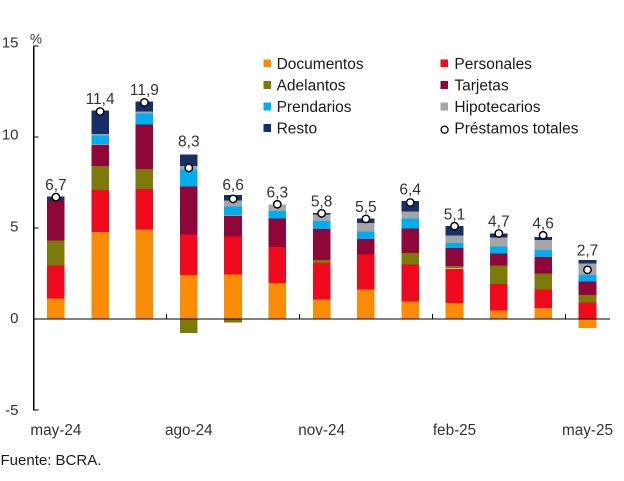  I want to click on svg-text: Préstamos totales, so click(516, 129).